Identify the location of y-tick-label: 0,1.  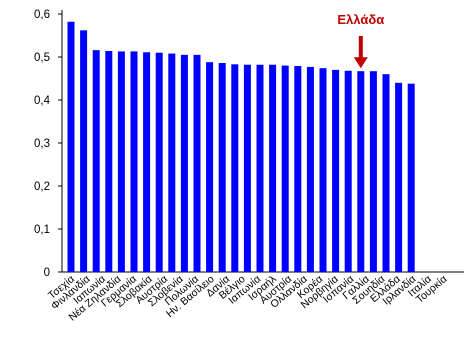
(42, 230).